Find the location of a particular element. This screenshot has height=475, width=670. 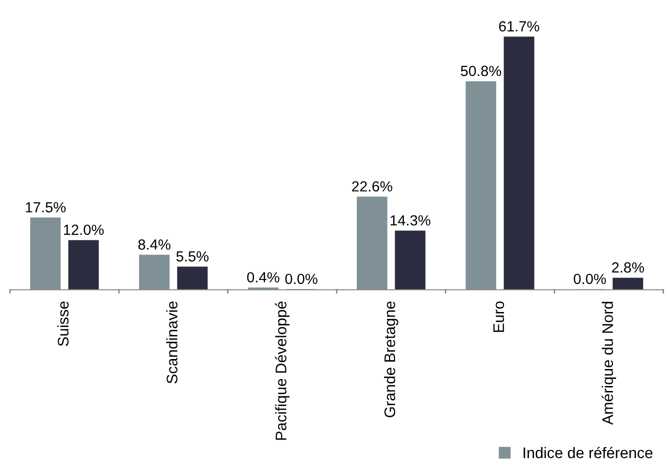

data-label: 17.5% is located at coordinates (46, 207).